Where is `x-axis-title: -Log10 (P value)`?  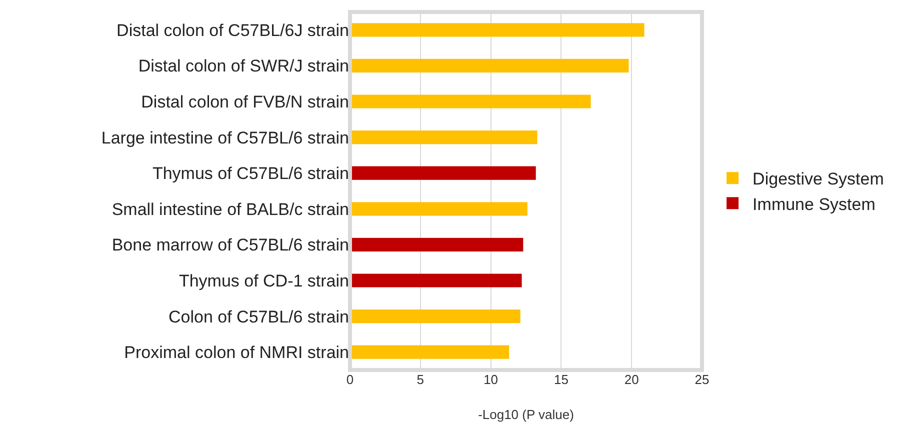
x-axis-title: -Log10 (P value) is located at coordinates (526, 414).